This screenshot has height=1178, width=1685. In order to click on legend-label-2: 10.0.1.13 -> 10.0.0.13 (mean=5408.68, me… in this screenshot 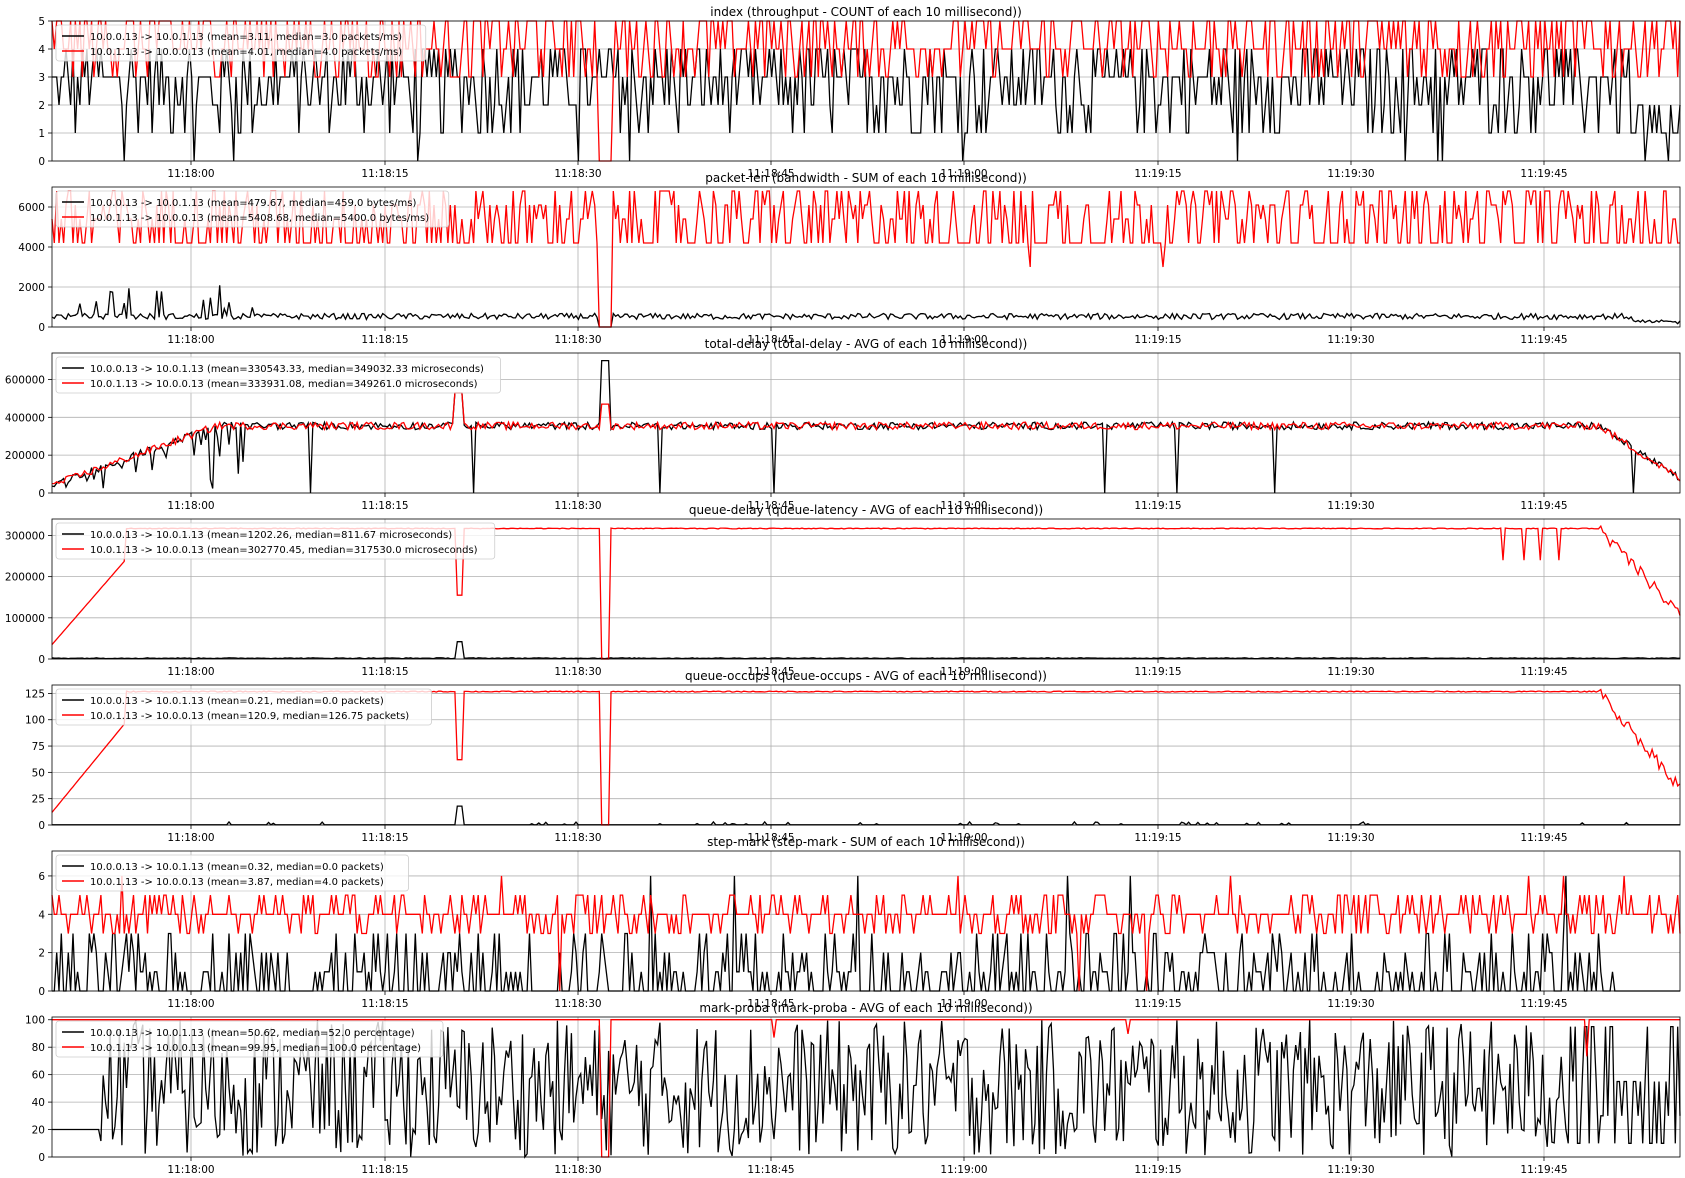, I will do `click(259, 218)`.